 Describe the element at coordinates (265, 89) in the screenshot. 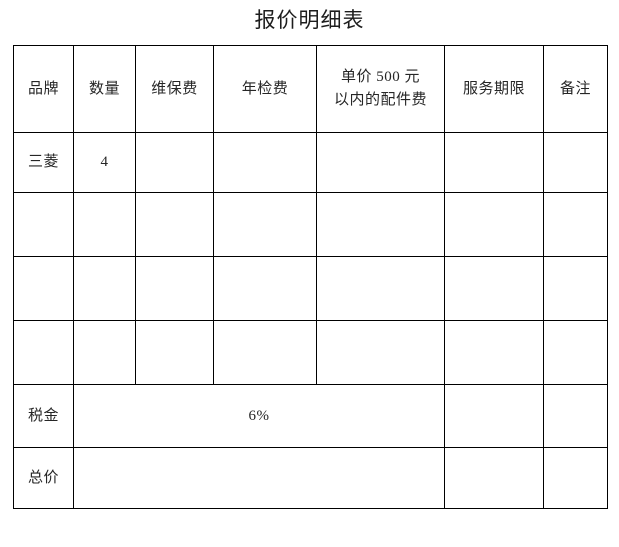

I see `column-header-inspect: 年检费` at that location.